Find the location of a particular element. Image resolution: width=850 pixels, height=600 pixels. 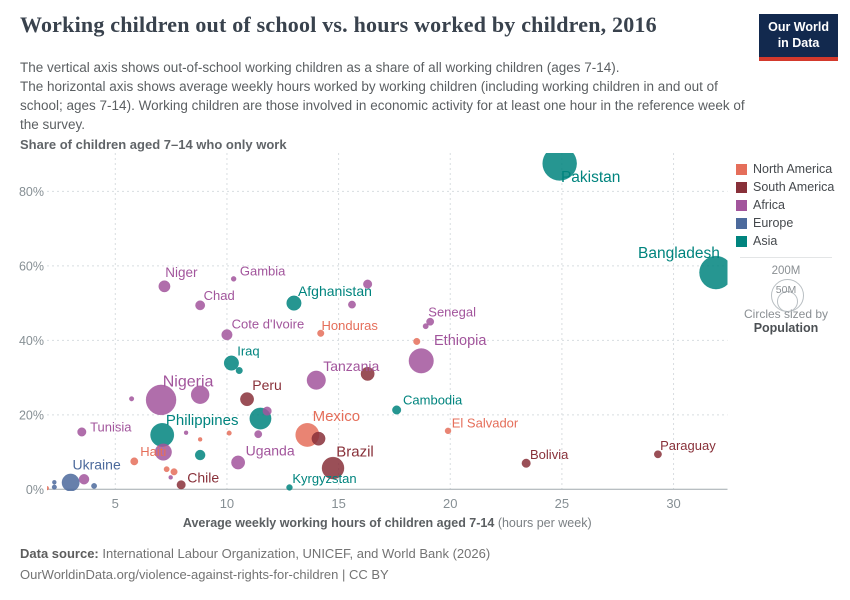

data-point-pakistan is located at coordinates (559, 163).